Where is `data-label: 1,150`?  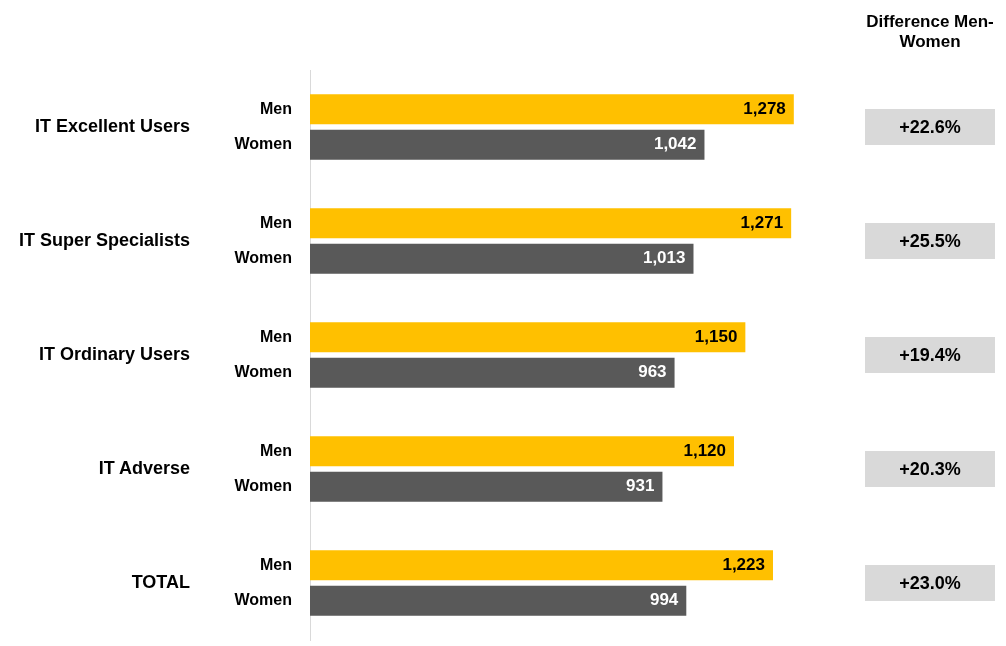
data-label: 1,150 is located at coordinates (716, 337).